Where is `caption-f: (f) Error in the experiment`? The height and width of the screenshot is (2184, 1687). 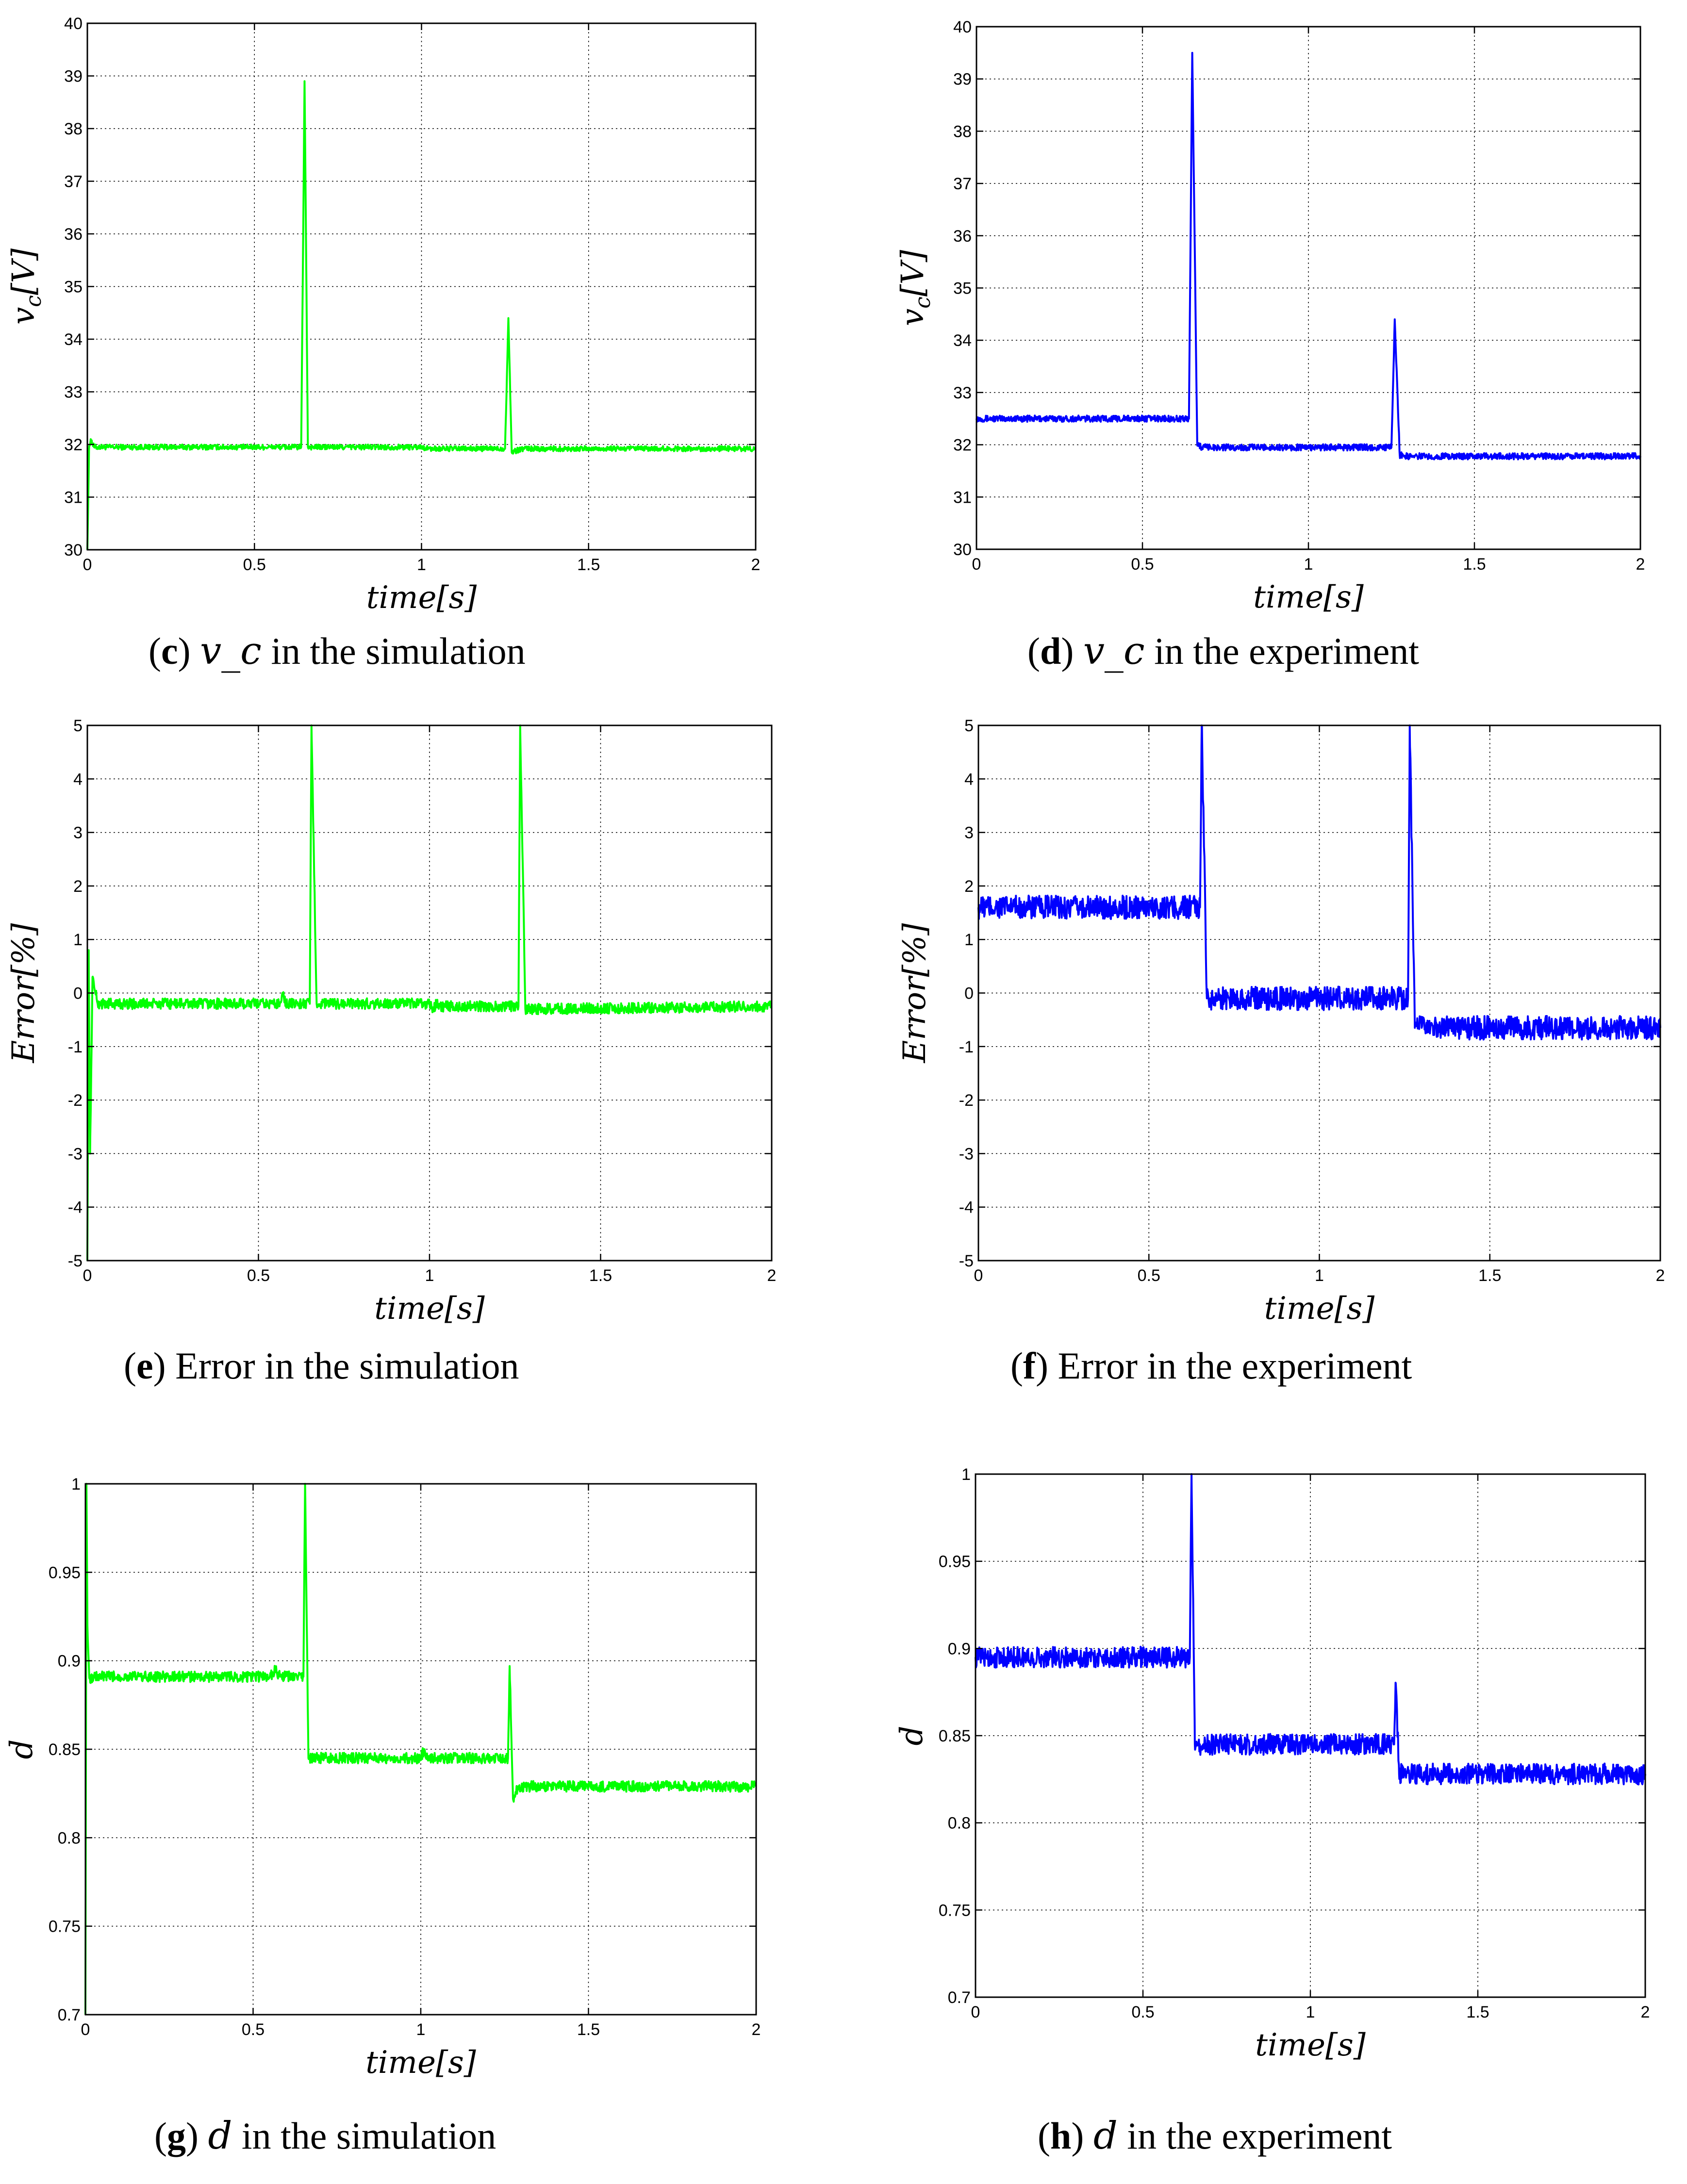
caption-f: (f) Error in the experiment is located at coordinates (1211, 1366).